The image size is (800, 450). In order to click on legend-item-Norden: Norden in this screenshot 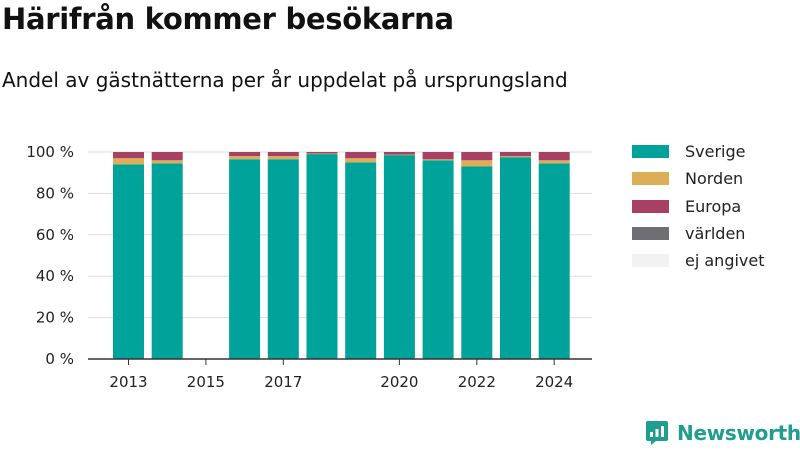, I will do `click(698, 178)`.